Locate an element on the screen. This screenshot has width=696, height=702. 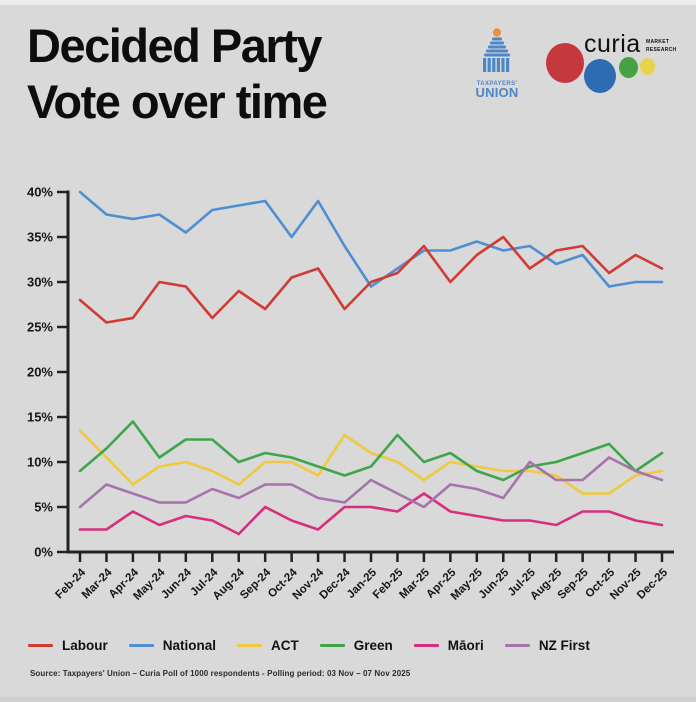
series-line-māori is located at coordinates (371, 514).